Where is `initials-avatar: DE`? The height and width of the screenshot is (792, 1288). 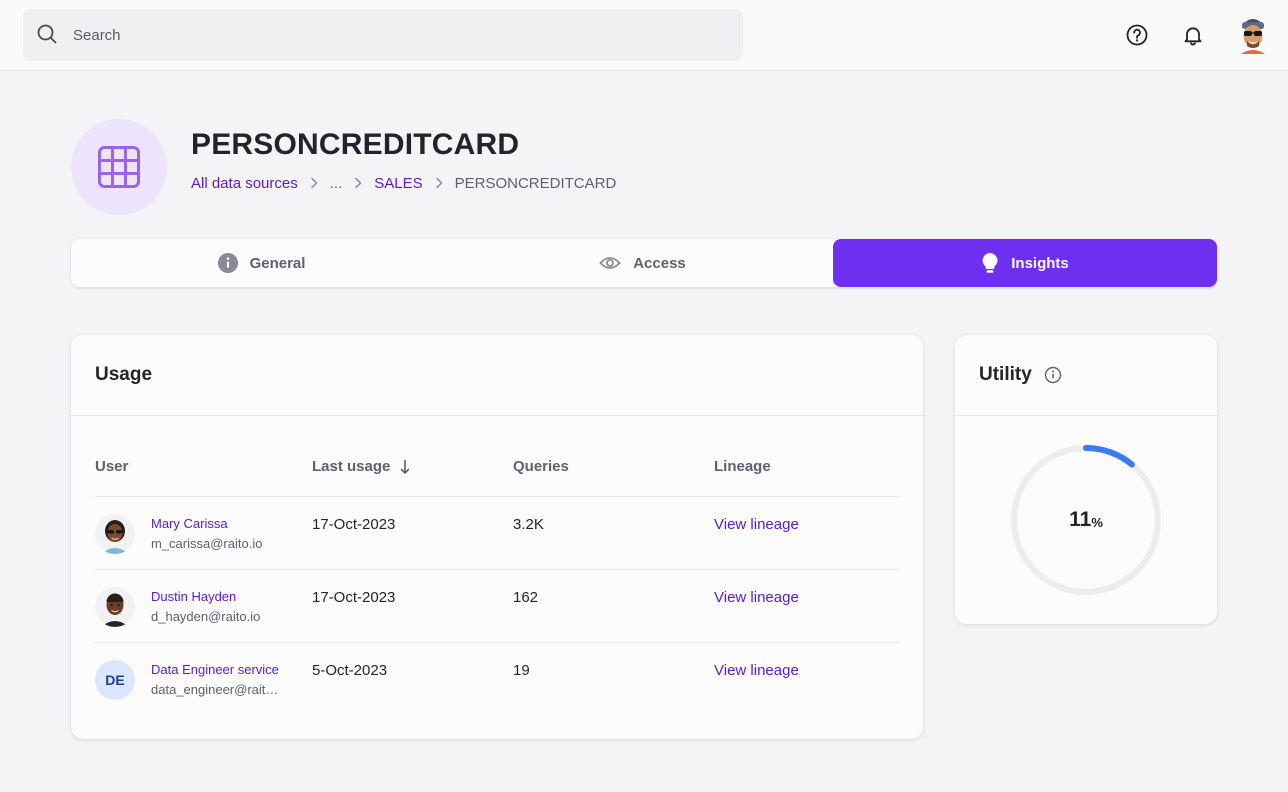
initials-avatar: DE is located at coordinates (115, 680).